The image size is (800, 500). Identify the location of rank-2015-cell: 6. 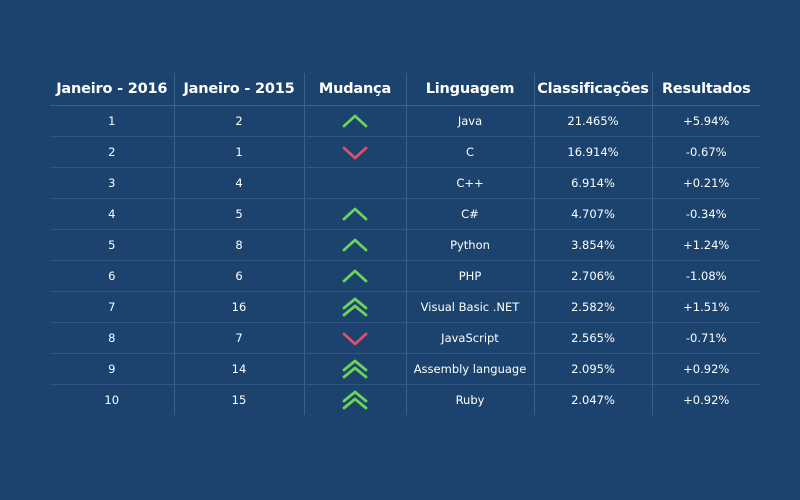
(238, 276).